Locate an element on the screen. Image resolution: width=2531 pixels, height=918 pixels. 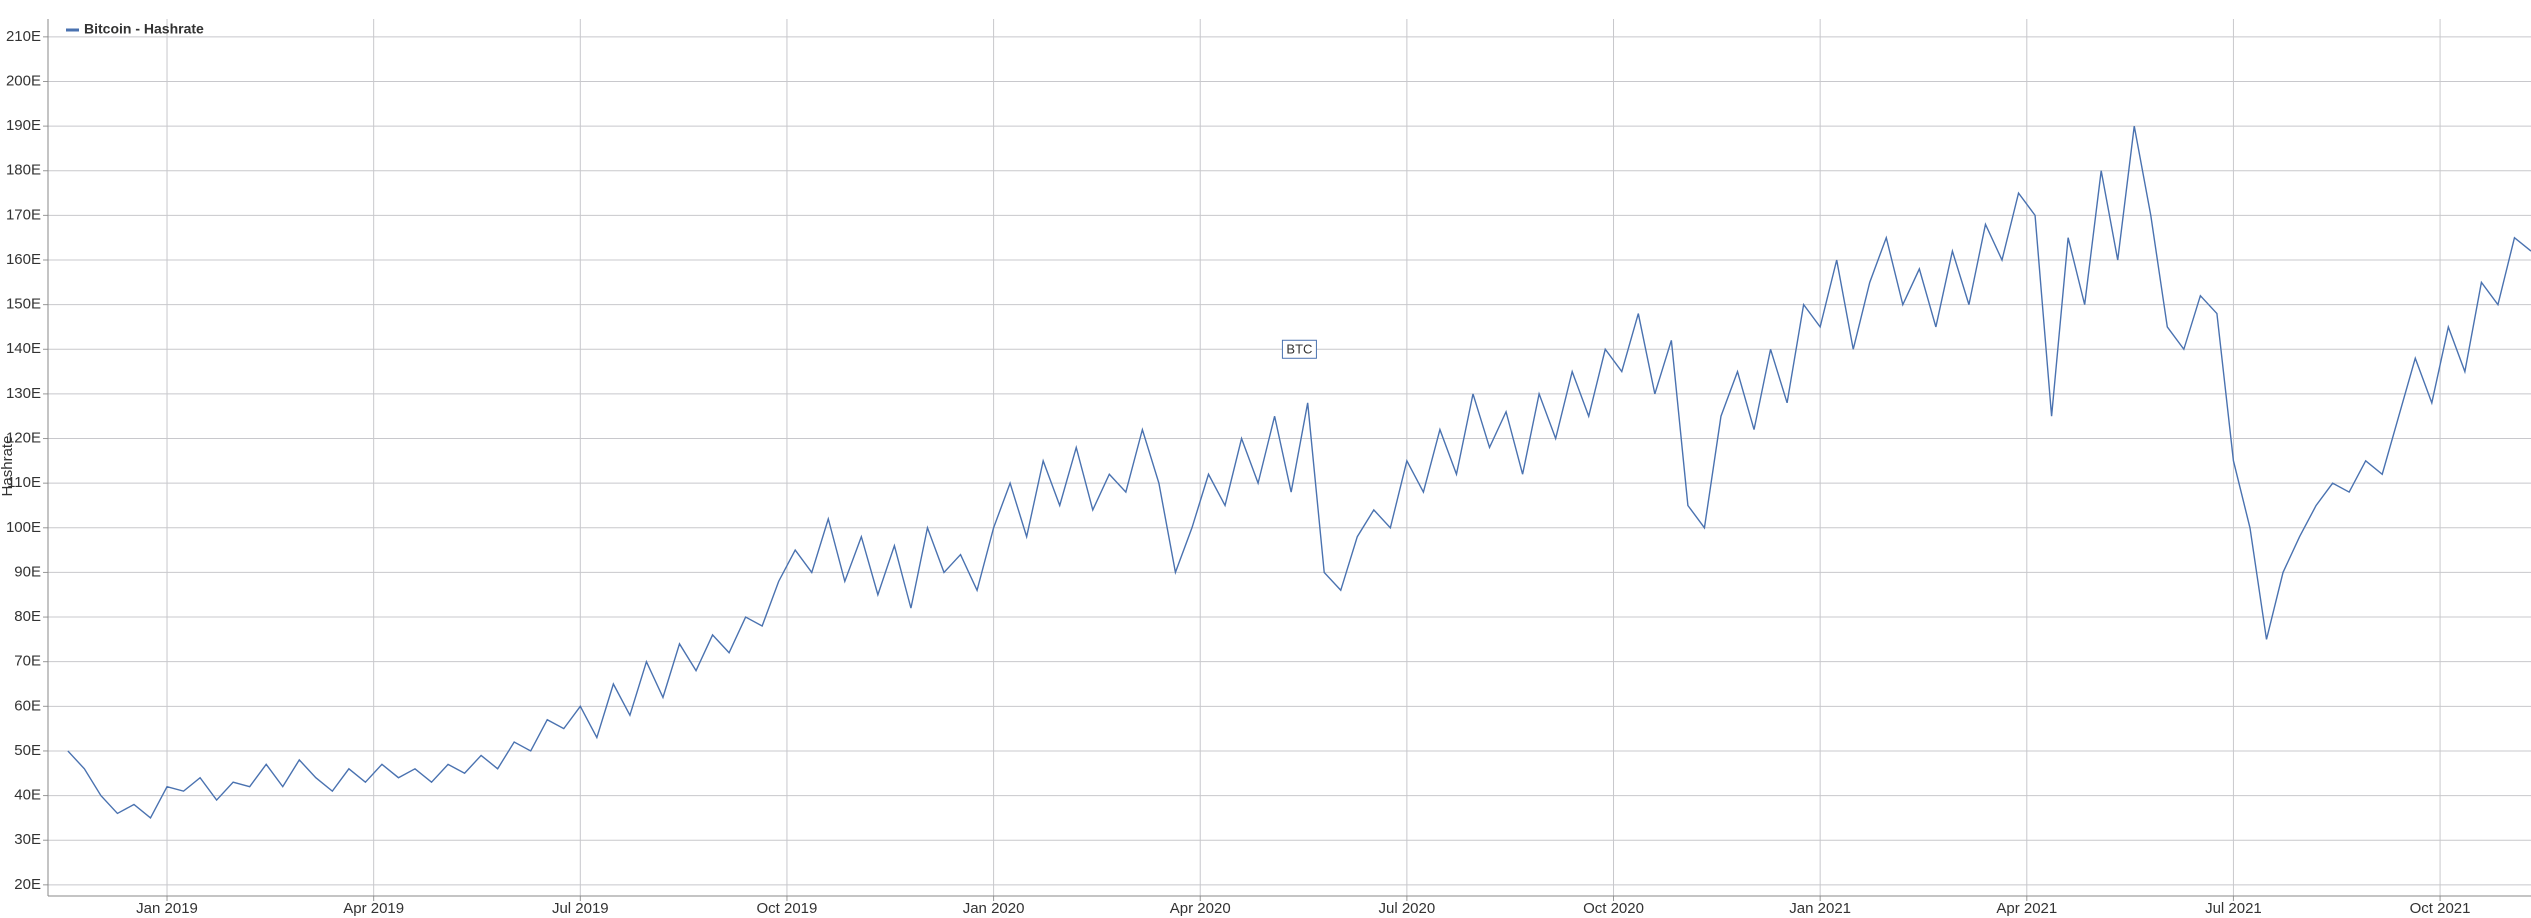
y-axis-title: Hashrate is located at coordinates (8, 466).